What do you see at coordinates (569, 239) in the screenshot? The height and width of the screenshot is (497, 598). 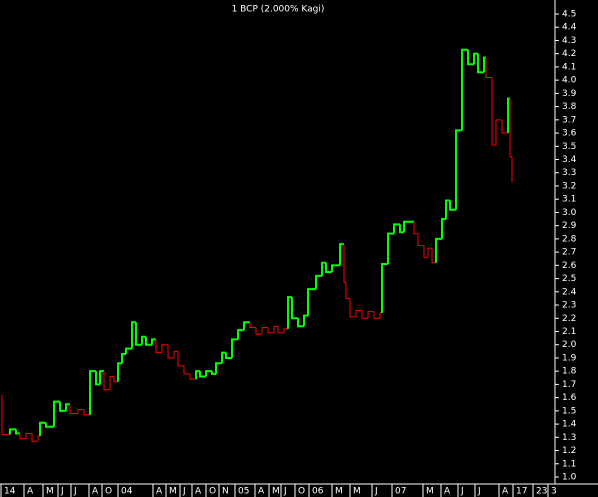 I see `y-tick-label: 2.8` at bounding box center [569, 239].